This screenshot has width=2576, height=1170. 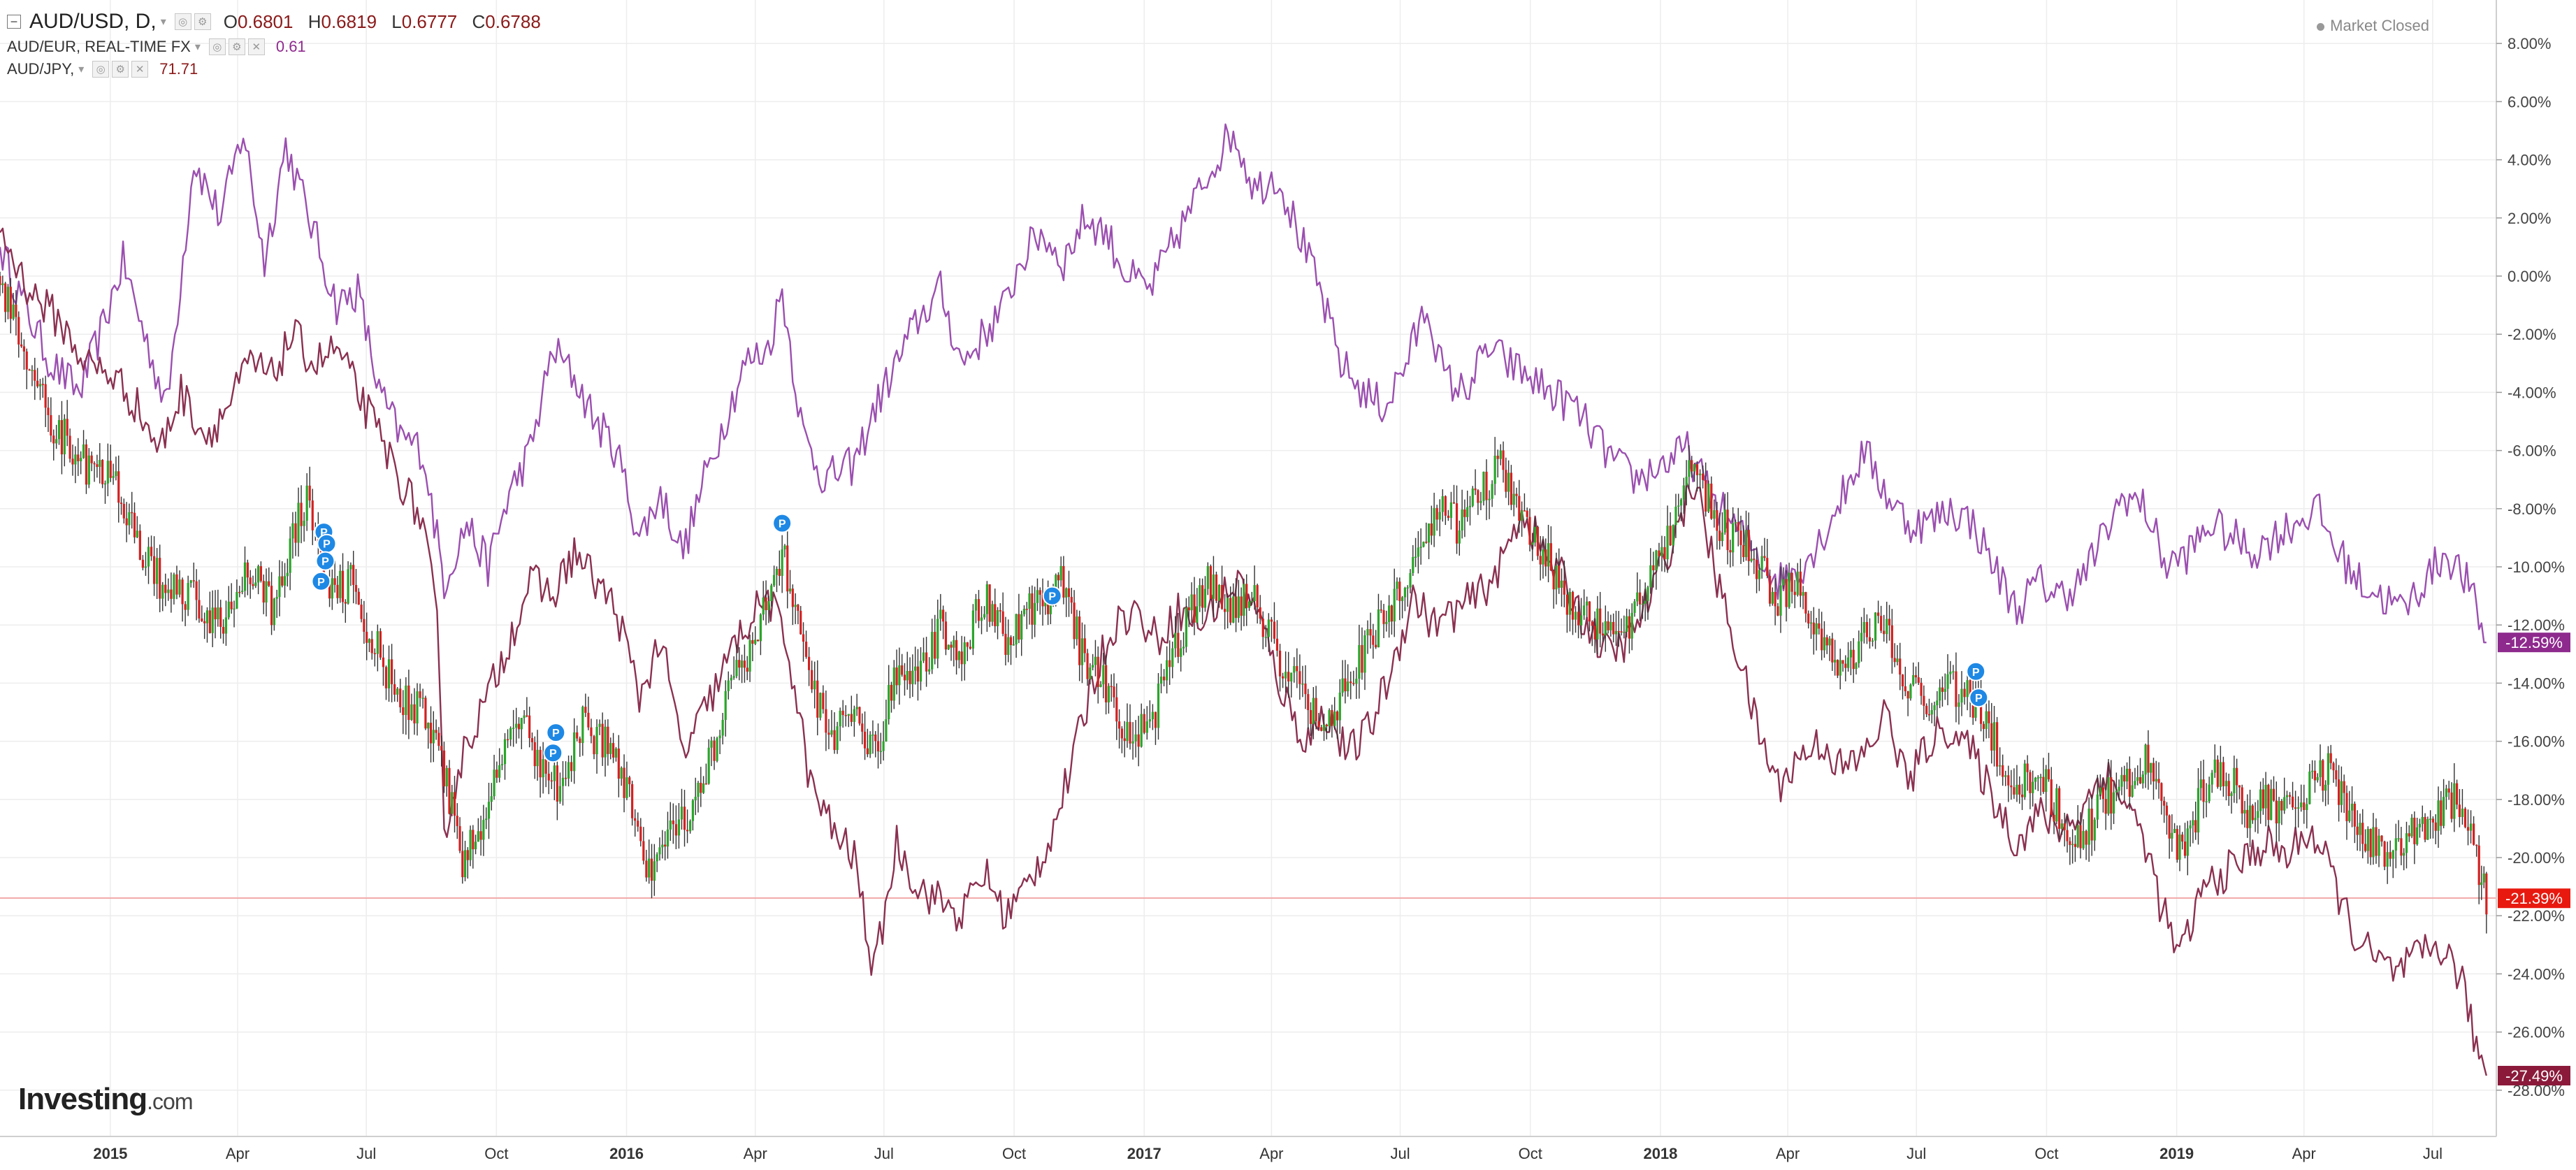 I want to click on close-label: C, so click(x=479, y=21).